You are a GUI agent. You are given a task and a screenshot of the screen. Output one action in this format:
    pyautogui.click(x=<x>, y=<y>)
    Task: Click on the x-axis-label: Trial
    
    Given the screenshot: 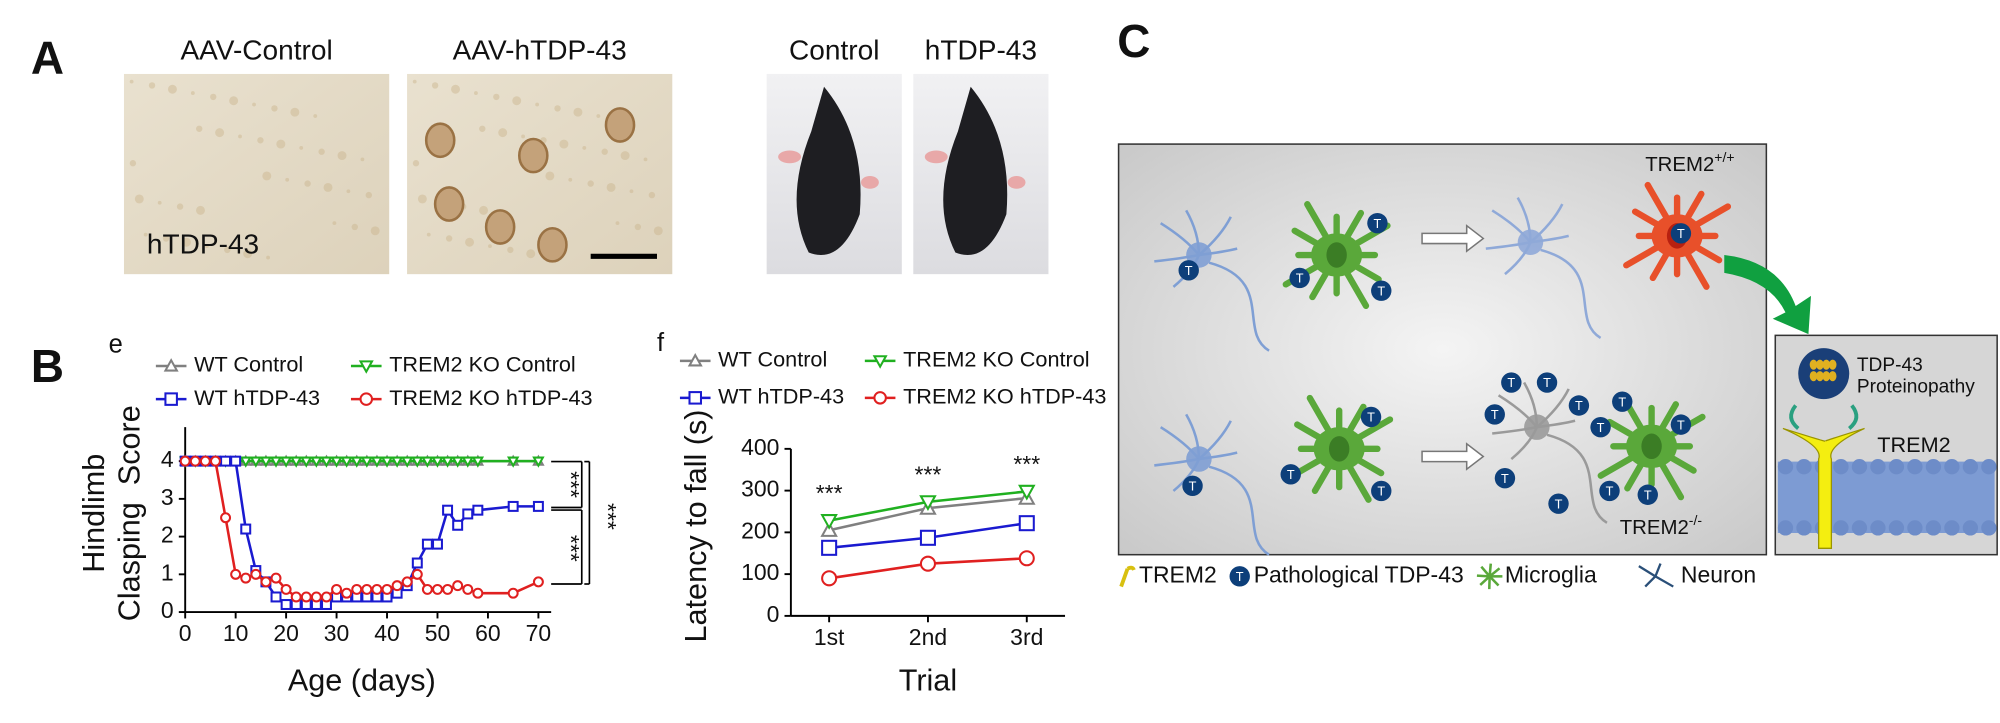 What is the action you would take?
    pyautogui.click(x=928, y=680)
    